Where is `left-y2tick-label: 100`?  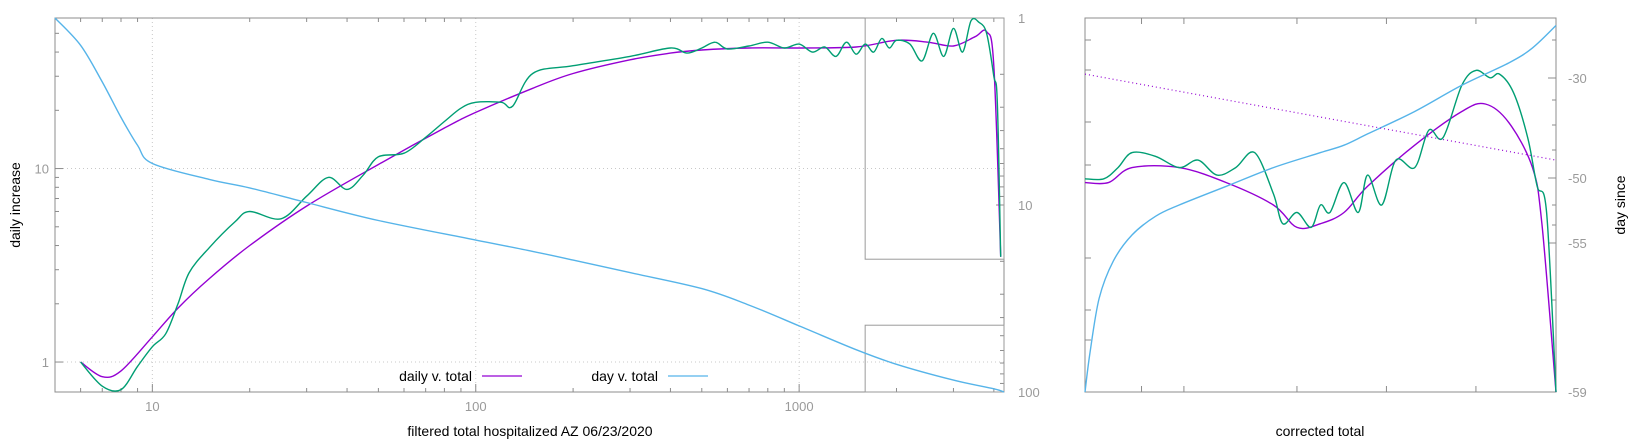 left-y2tick-label: 100 is located at coordinates (1029, 392).